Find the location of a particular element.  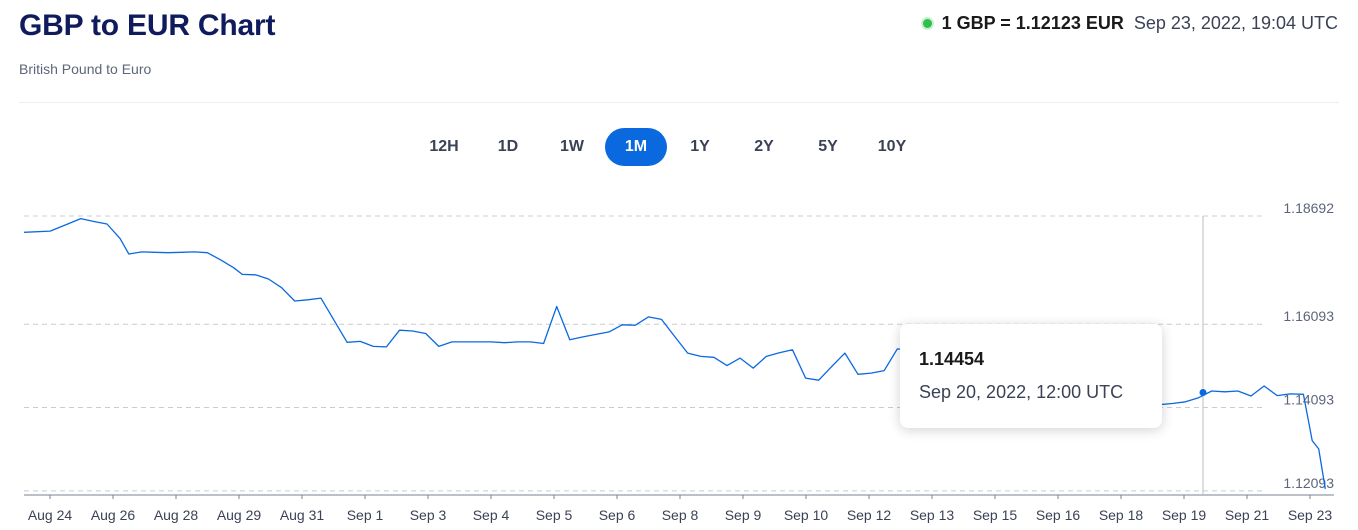

rate-value: 1 GBP = 1.12123 EUR is located at coordinates (1032, 23).